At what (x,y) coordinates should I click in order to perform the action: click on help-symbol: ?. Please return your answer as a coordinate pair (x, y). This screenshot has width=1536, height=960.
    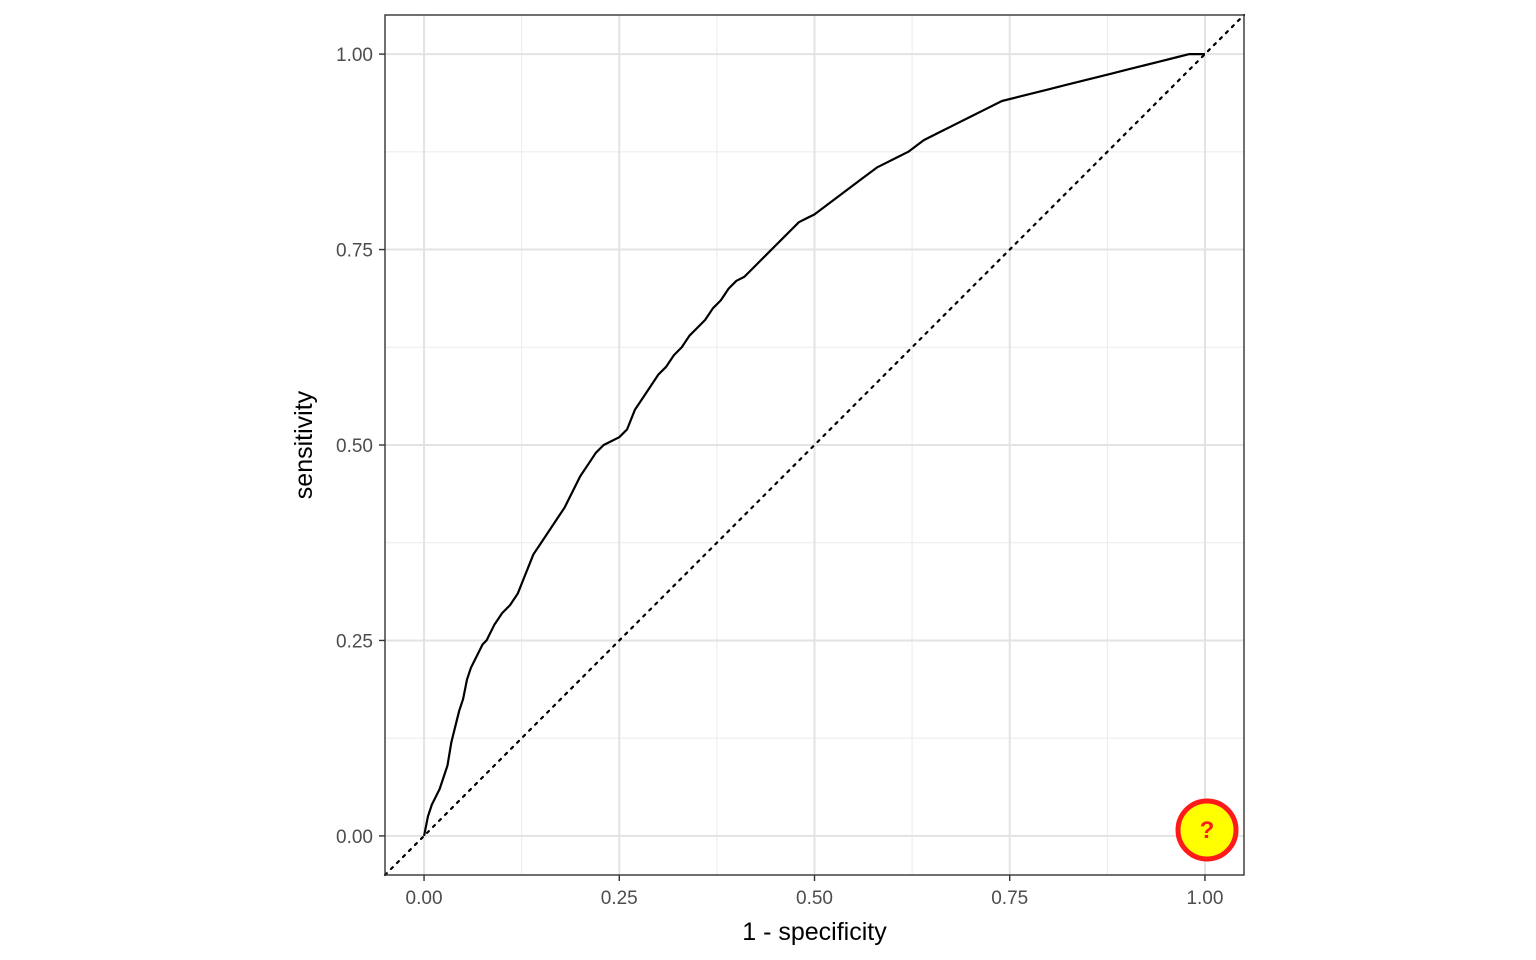
    Looking at the image, I should click on (1207, 830).